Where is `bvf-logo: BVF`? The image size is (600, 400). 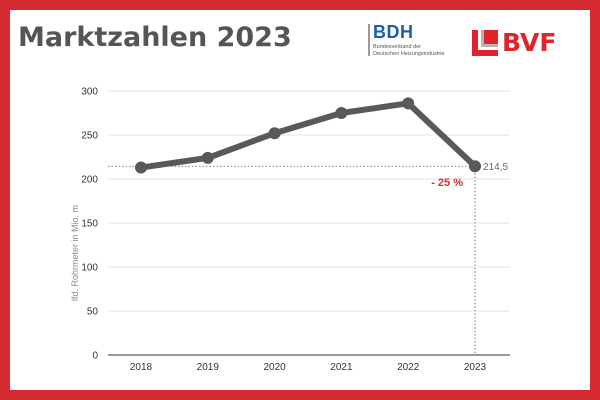
bvf-logo: BVF is located at coordinates (522, 44).